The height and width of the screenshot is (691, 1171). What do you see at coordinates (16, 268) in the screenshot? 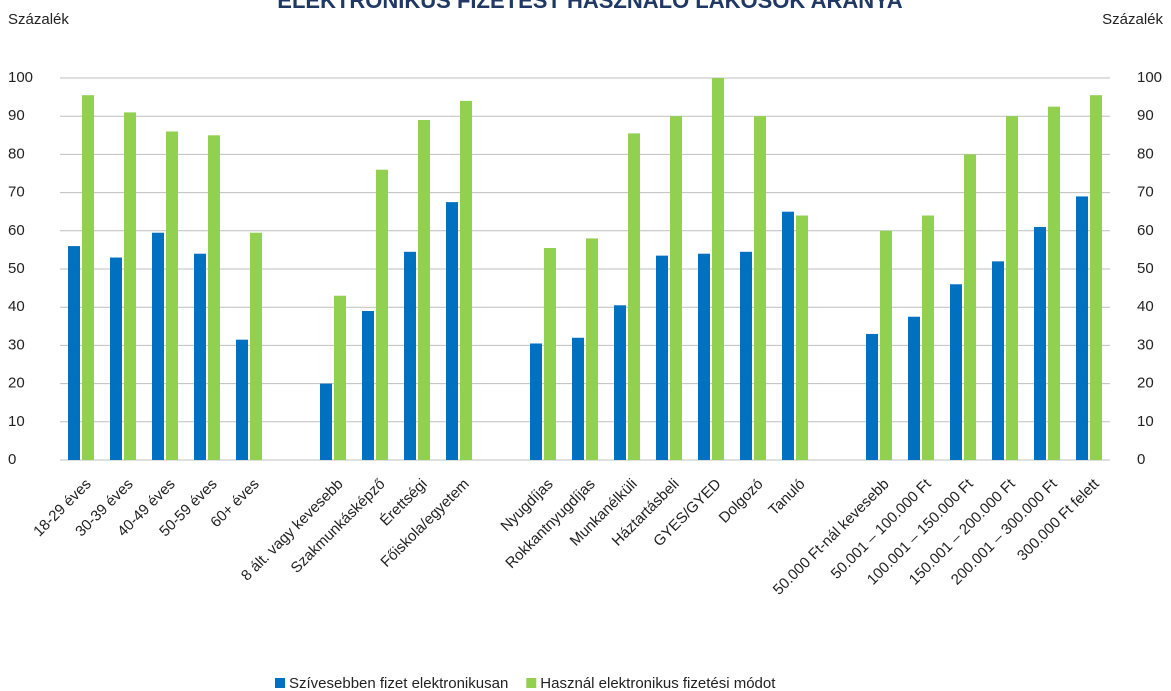
I see `y-tick-label: 50` at bounding box center [16, 268].